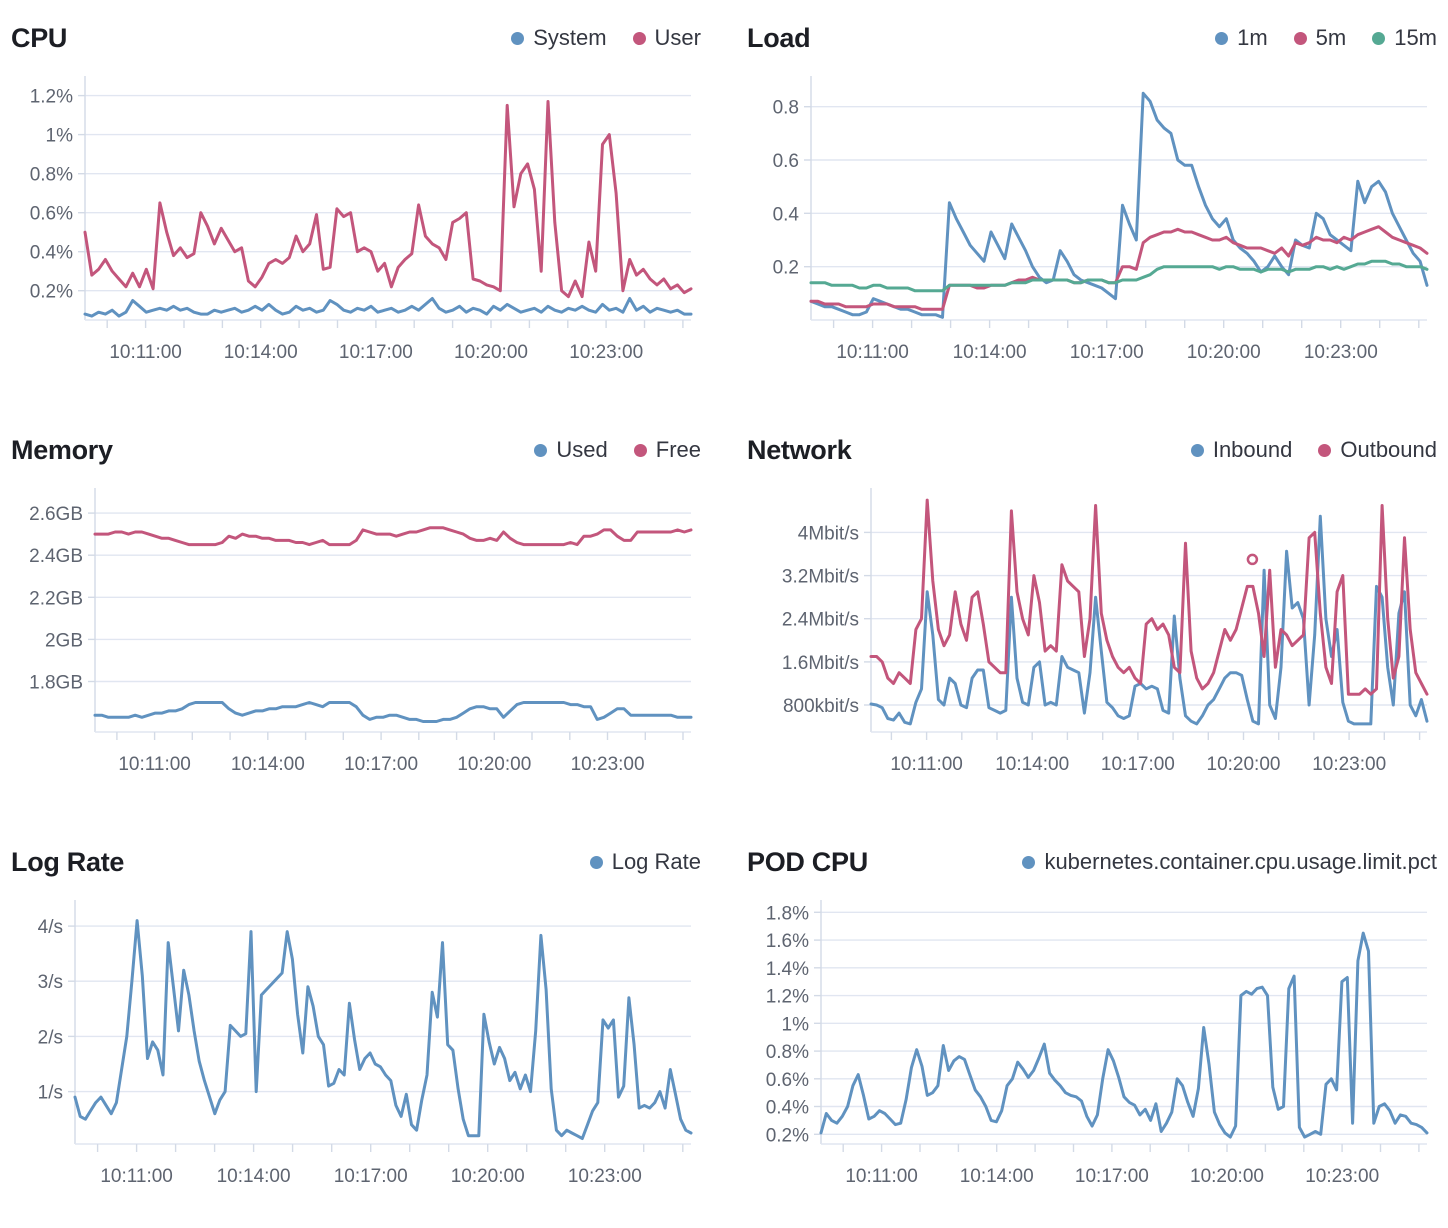 The image size is (1448, 1228). I want to click on legend-item-system: System, so click(559, 38).